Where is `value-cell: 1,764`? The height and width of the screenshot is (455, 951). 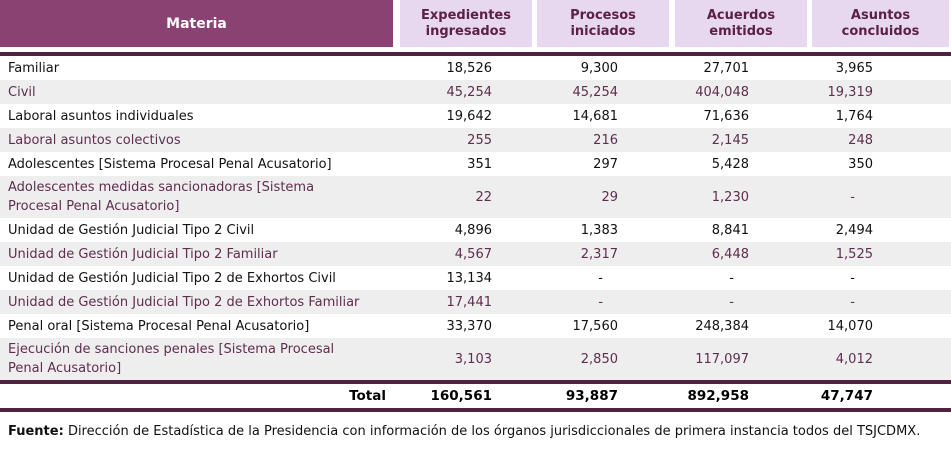 value-cell: 1,764 is located at coordinates (854, 116).